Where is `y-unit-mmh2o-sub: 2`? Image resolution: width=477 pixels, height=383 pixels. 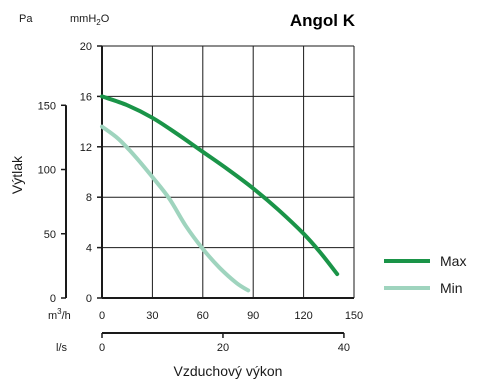 y-unit-mmh2o-sub: 2 is located at coordinates (98, 22).